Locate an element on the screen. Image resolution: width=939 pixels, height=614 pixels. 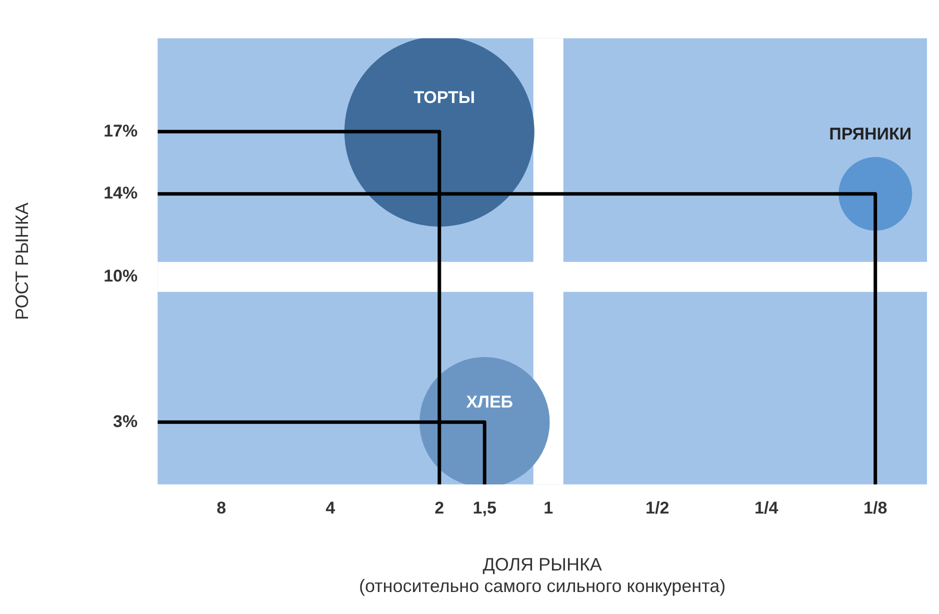
x-tick-label: 4 is located at coordinates (331, 508).